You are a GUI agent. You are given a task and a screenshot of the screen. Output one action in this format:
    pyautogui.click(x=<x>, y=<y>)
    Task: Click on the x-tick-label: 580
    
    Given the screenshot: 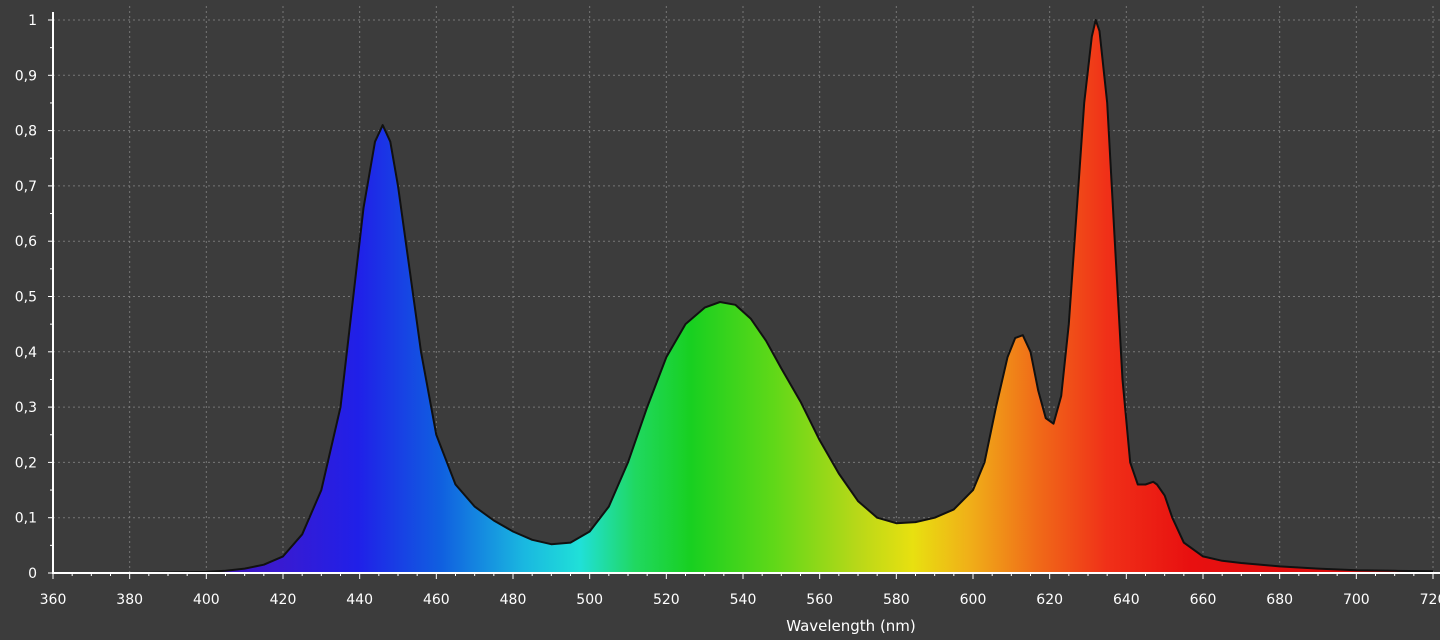 What is the action you would take?
    pyautogui.click(x=896, y=600)
    